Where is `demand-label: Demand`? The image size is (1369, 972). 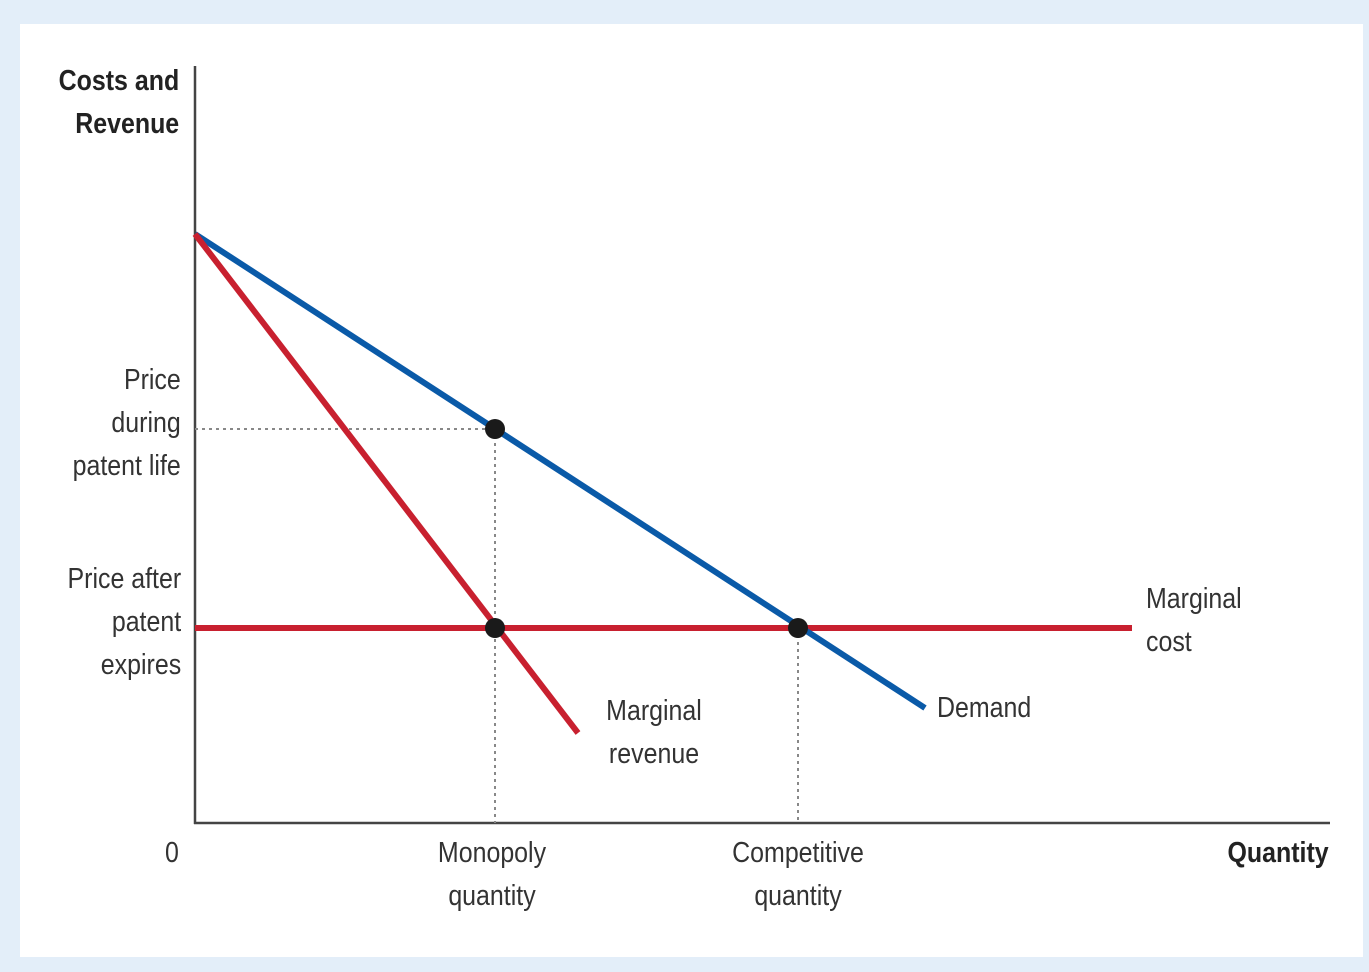
demand-label: Demand is located at coordinates (984, 708).